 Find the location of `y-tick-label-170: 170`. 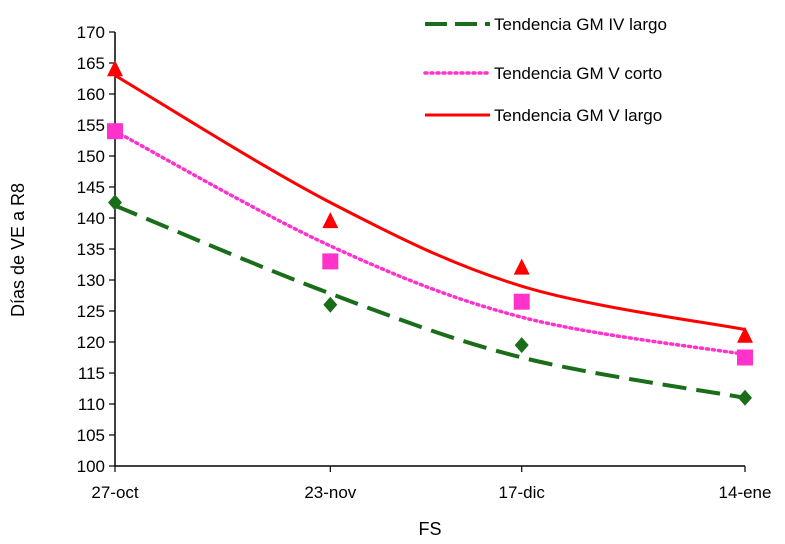

y-tick-label-170: 170 is located at coordinates (91, 32).